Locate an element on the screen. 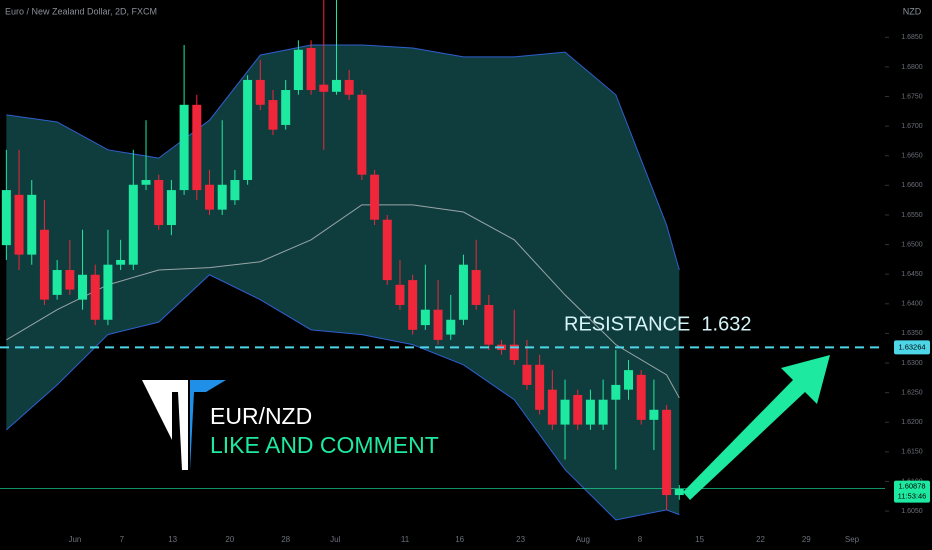 The width and height of the screenshot is (932, 550). y-tick-label: 1.6650 is located at coordinates (912, 156).